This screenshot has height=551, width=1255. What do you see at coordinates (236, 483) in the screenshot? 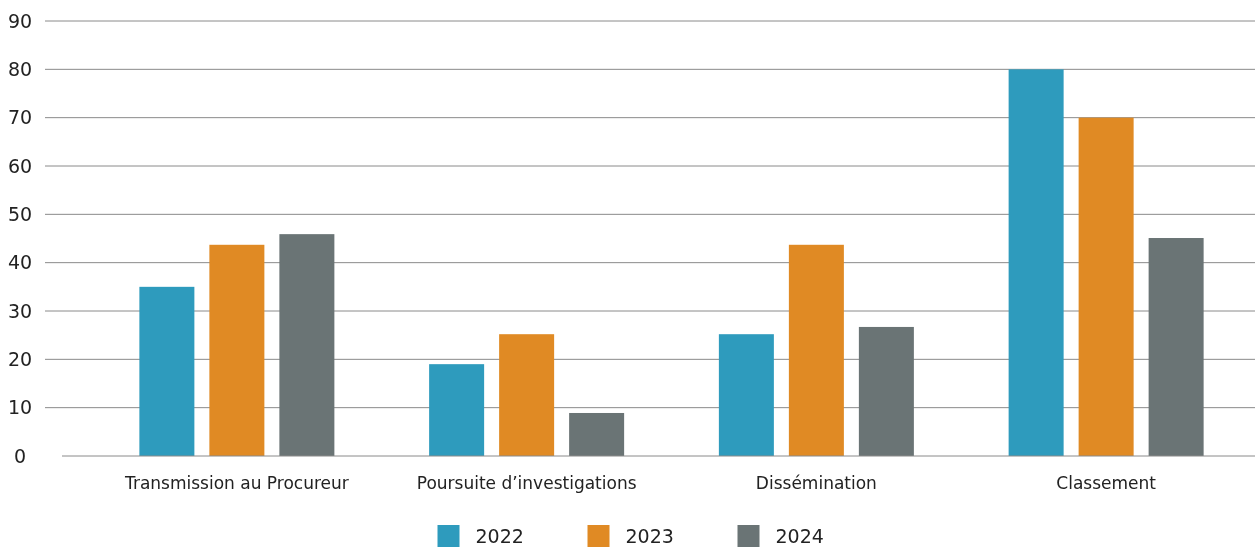
I see `x-tick-label: Transmission au Procureur` at bounding box center [236, 483].